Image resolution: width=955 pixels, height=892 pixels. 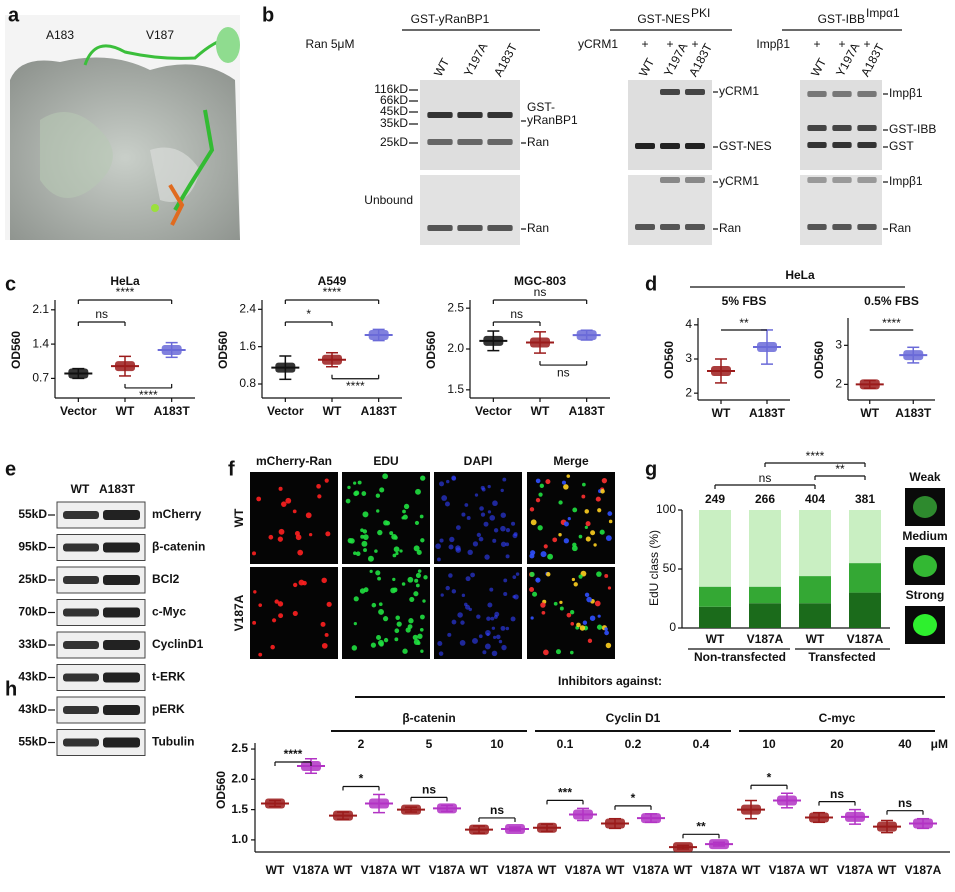 What do you see at coordinates (865, 499) in the screenshot?
I see `count-label: 381` at bounding box center [865, 499].